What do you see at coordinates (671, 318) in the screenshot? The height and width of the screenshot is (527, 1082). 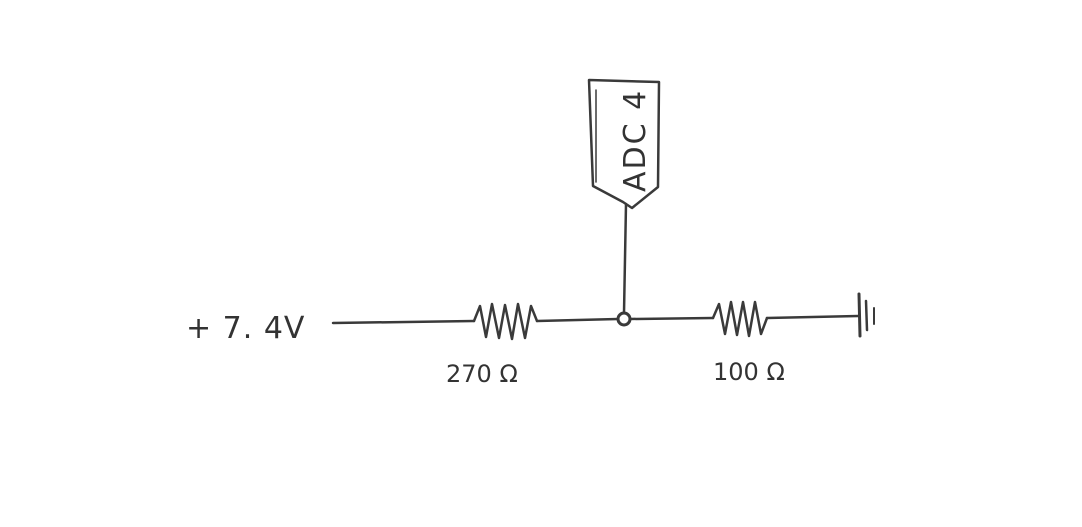 I see `wire-to-bottom-resistor` at bounding box center [671, 318].